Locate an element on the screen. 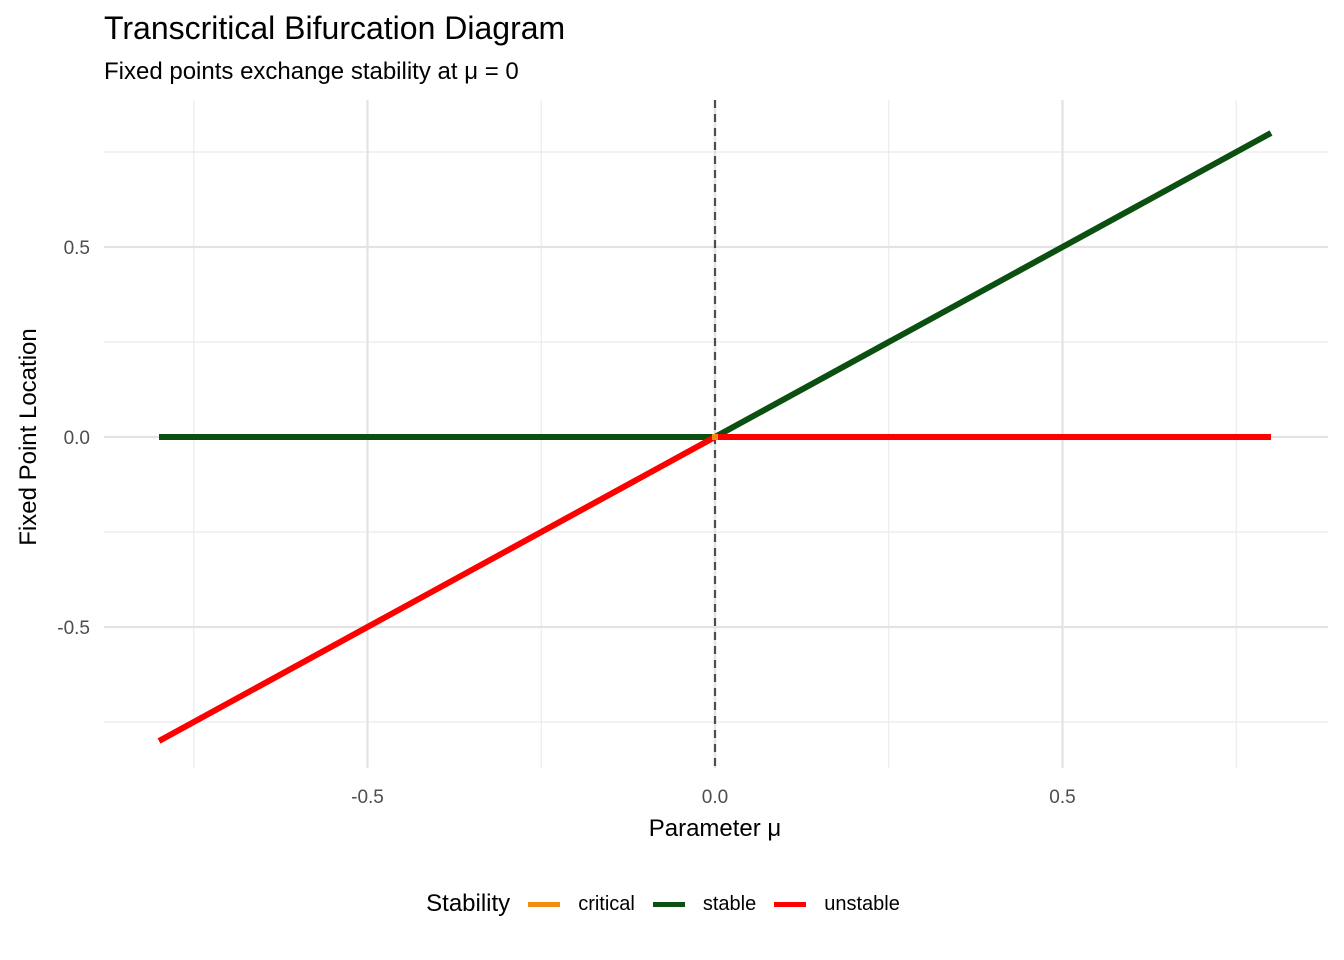  x-tick-label: 0.0 is located at coordinates (715, 797).